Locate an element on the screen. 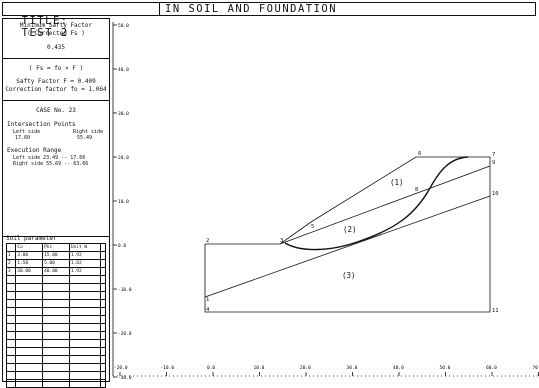  point-label: 1 is located at coordinates (207, 300).